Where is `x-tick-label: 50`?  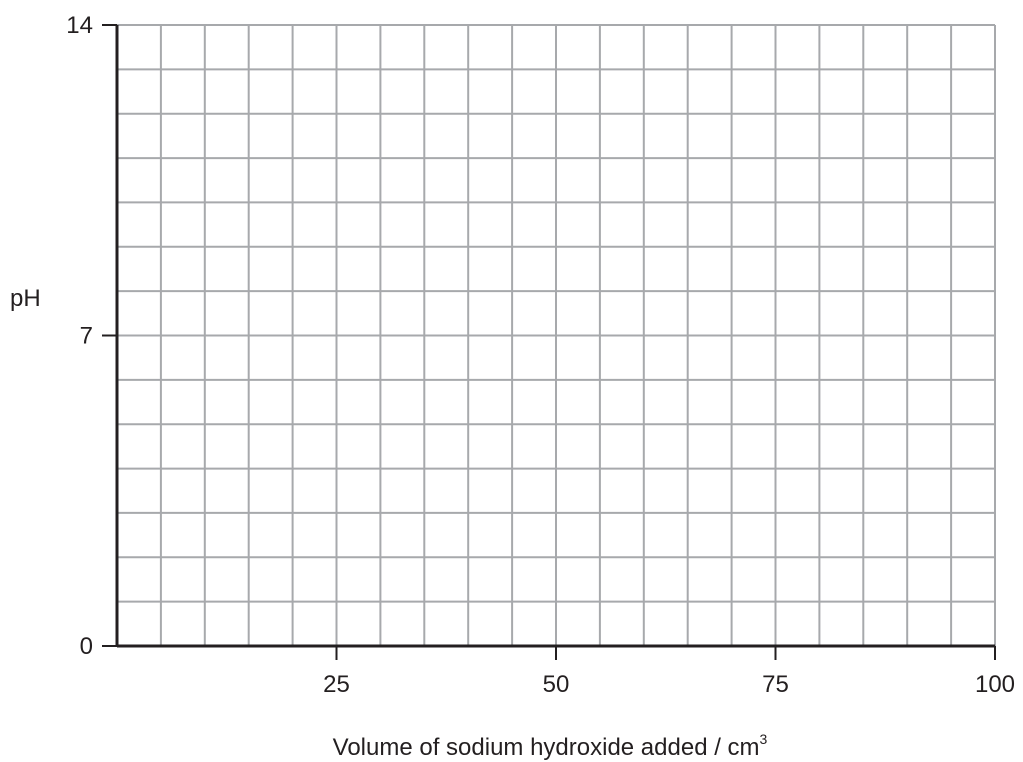
x-tick-label: 50 is located at coordinates (556, 684).